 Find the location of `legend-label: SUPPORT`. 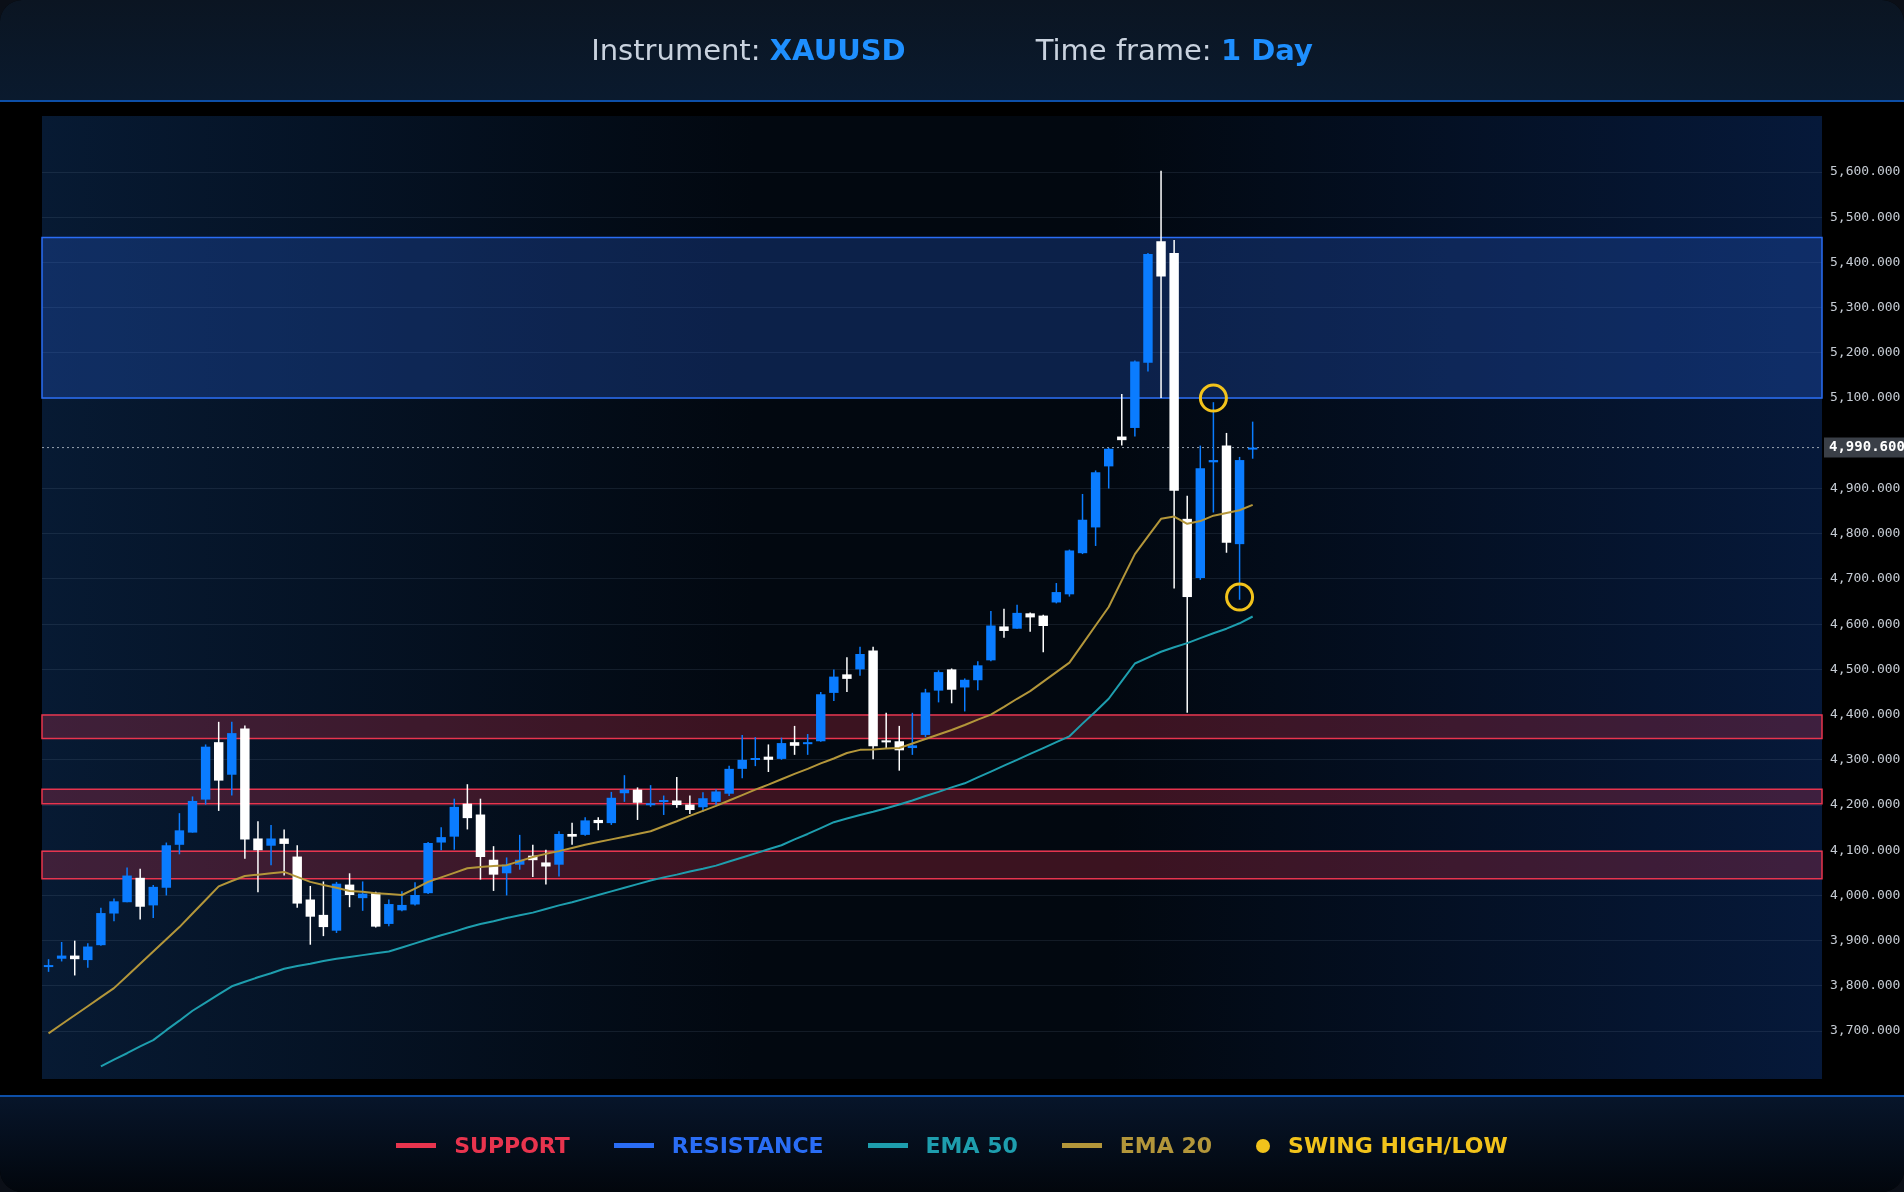

legend-label: SUPPORT is located at coordinates (512, 1145).